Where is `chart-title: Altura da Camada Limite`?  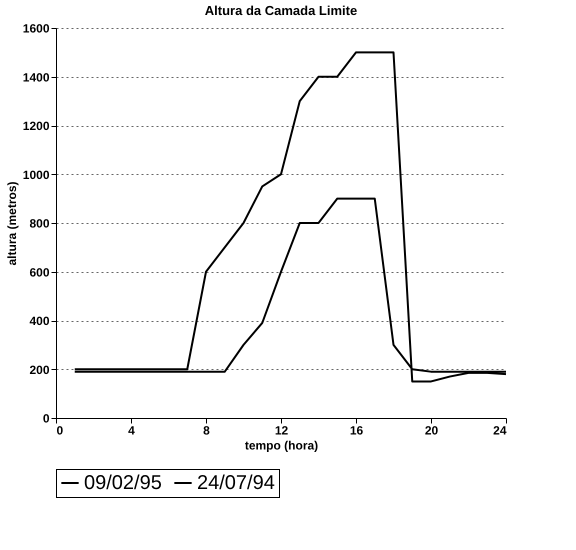 chart-title: Altura da Camada Limite is located at coordinates (281, 10).